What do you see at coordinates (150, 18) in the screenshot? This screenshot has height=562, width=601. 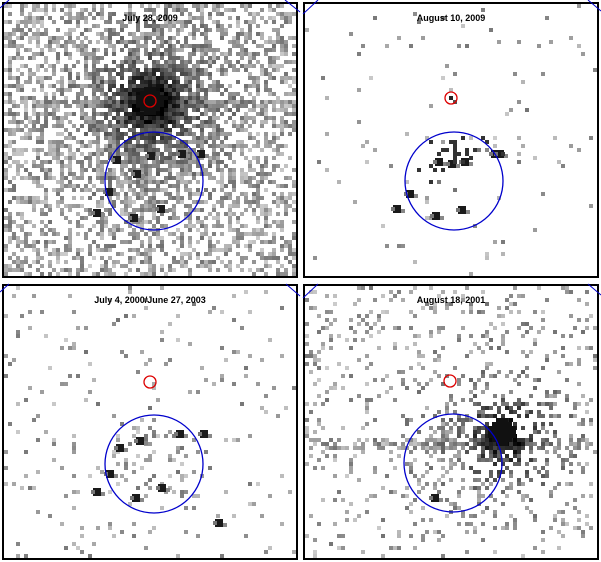 I see `panel-date-label: July 28, 2009` at bounding box center [150, 18].